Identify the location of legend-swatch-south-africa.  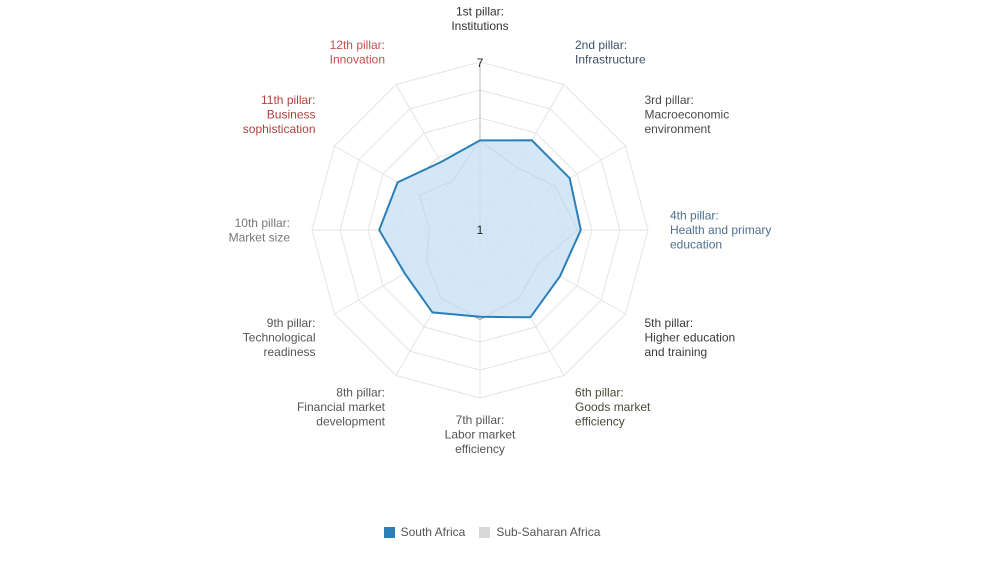
(389, 532).